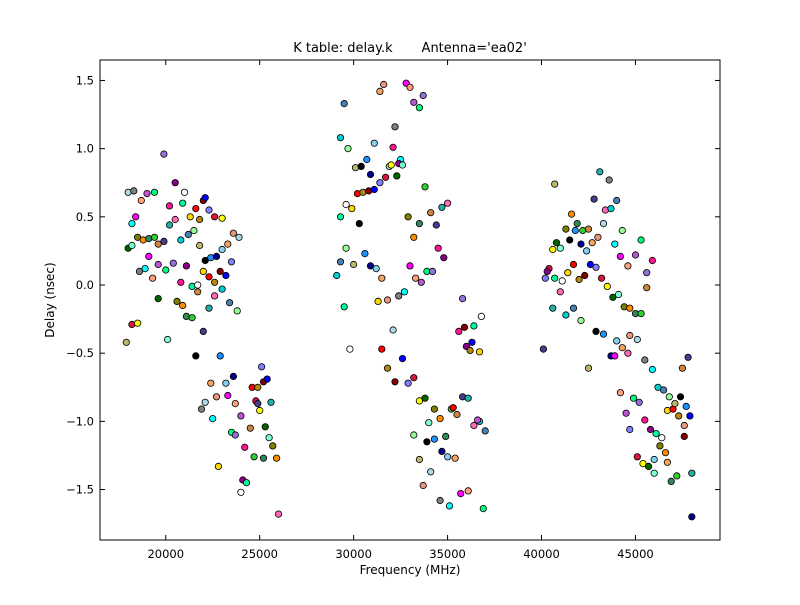 The image size is (800, 605). What do you see at coordinates (259, 554) in the screenshot?
I see `x-tick-label: 25000` at bounding box center [259, 554].